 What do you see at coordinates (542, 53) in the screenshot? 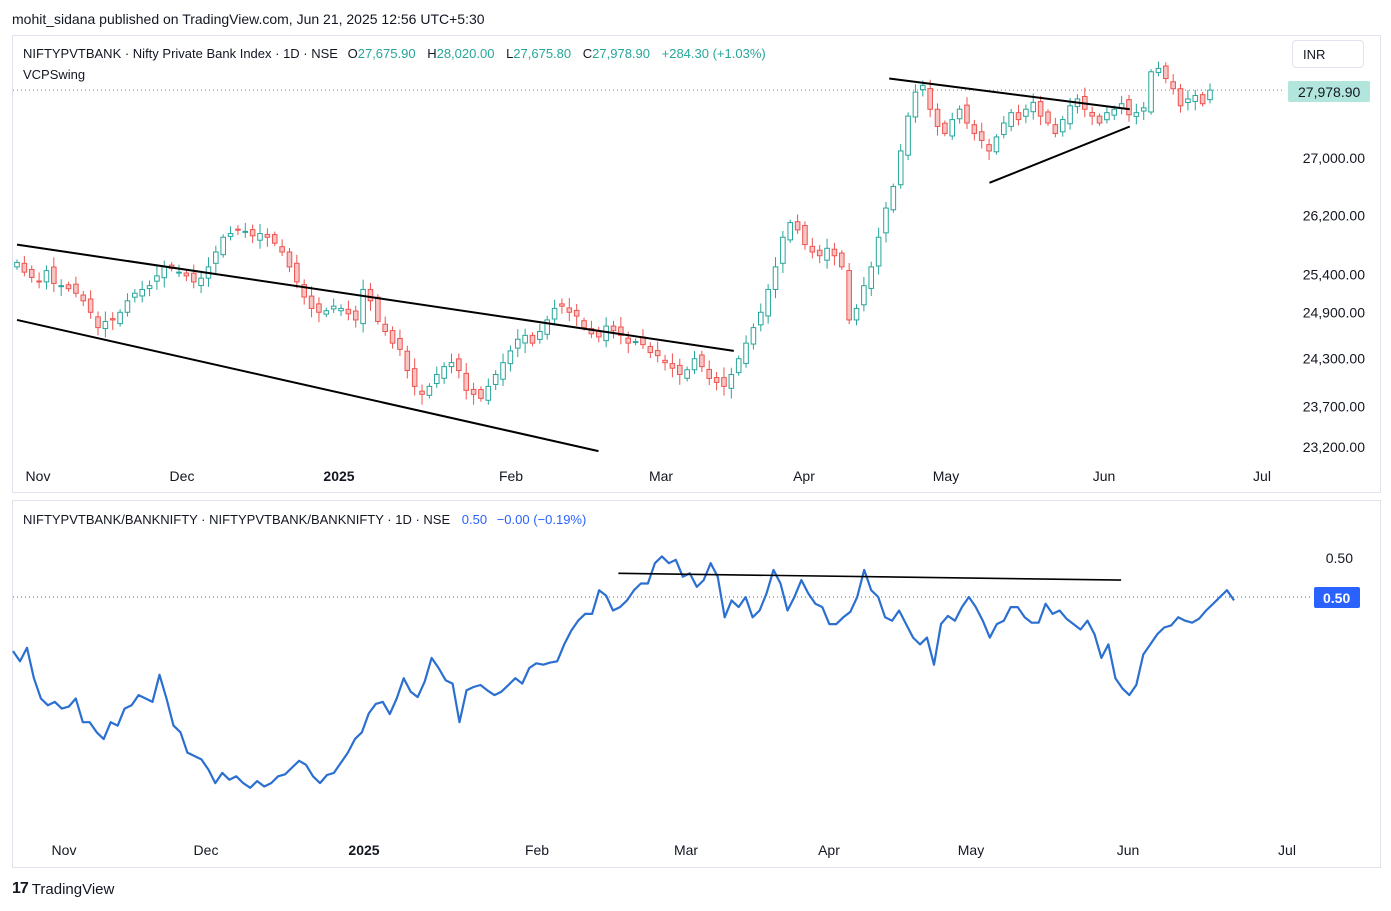
I see `low-value: 27,675.80` at bounding box center [542, 53].